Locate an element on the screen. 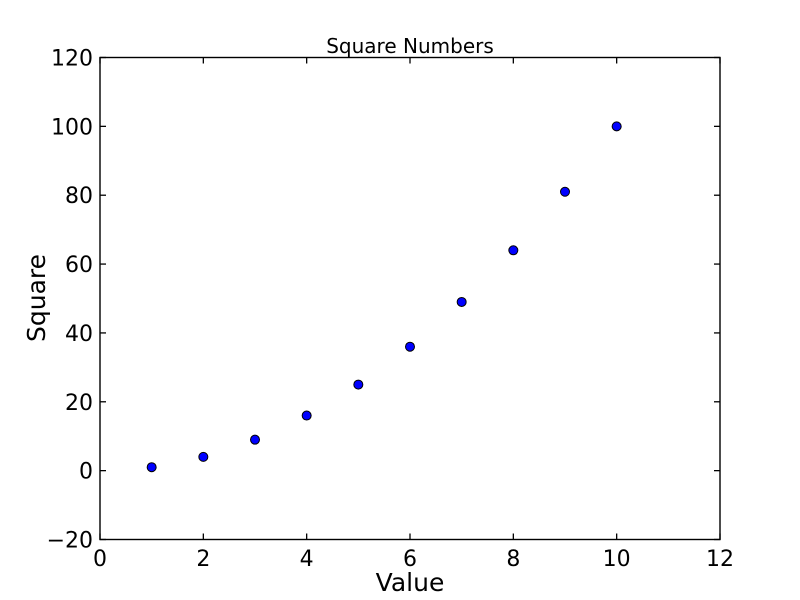 This screenshot has height=600, width=800. y-tick-label: 120 is located at coordinates (72, 59).